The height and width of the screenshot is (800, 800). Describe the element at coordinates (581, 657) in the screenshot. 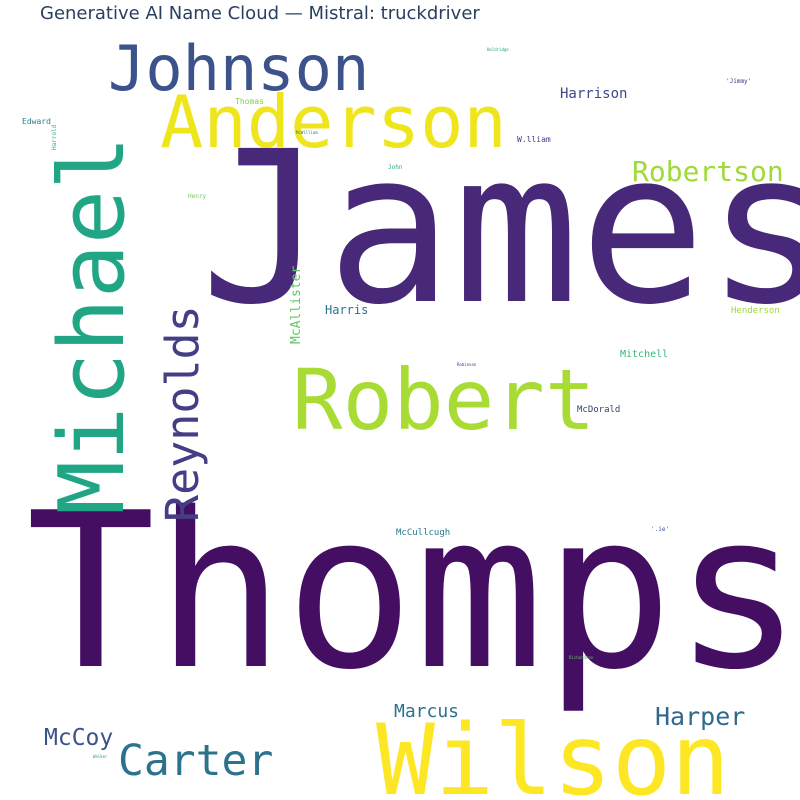

I see `word-richardson: Richardson` at that location.